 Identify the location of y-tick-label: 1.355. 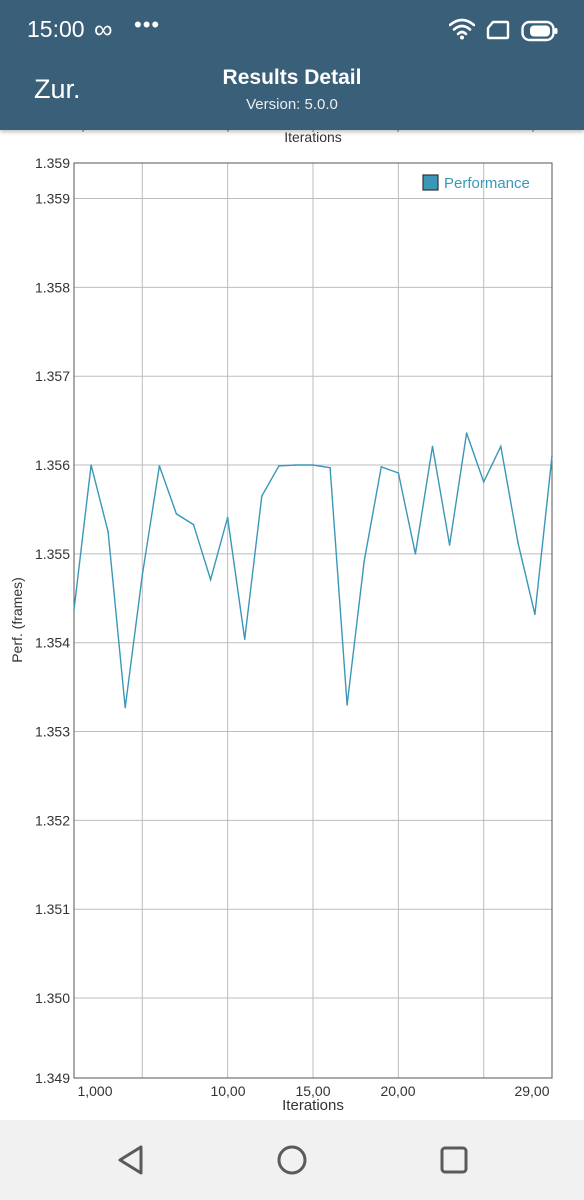
(52, 554).